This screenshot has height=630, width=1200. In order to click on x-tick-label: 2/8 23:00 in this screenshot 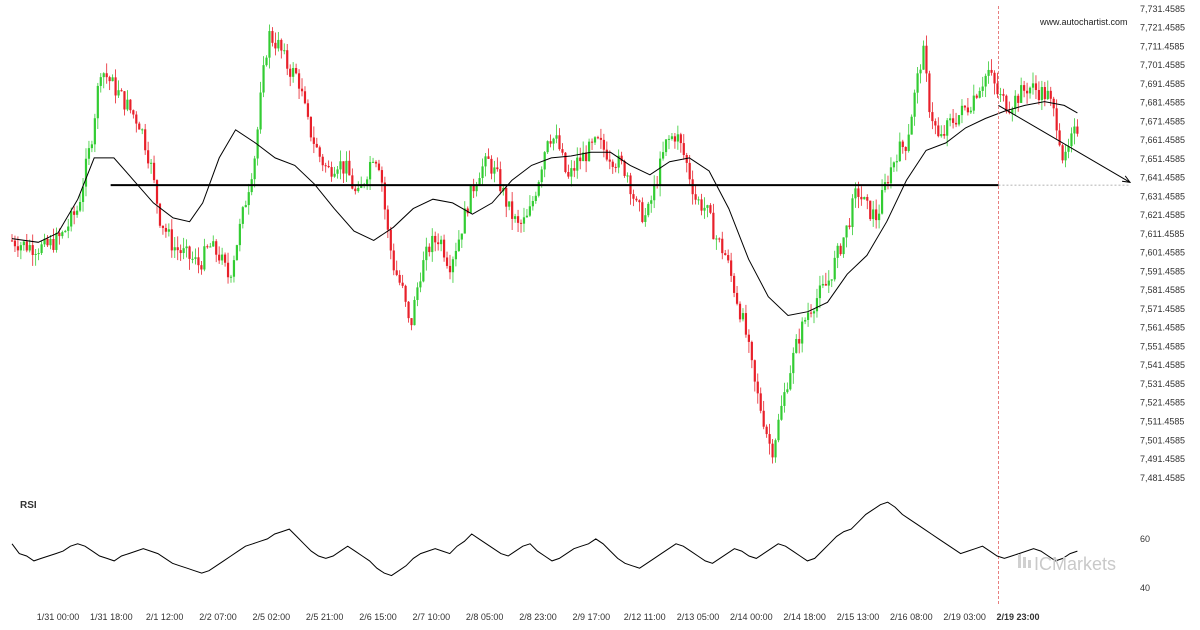, I will do `click(538, 617)`.